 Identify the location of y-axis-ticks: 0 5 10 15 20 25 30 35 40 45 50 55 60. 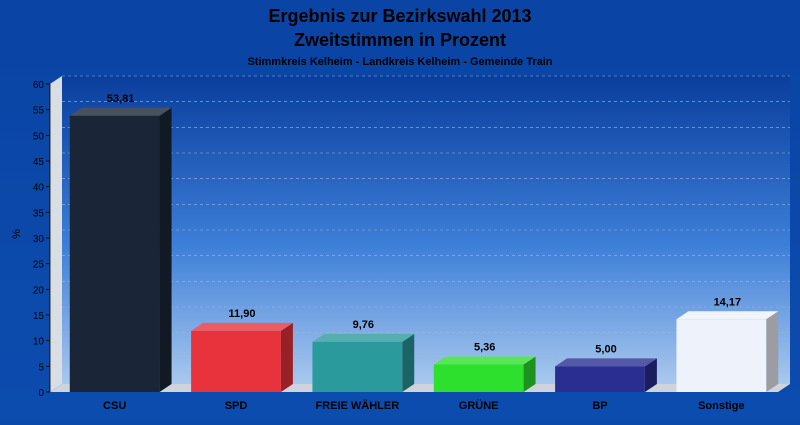
(42, 239).